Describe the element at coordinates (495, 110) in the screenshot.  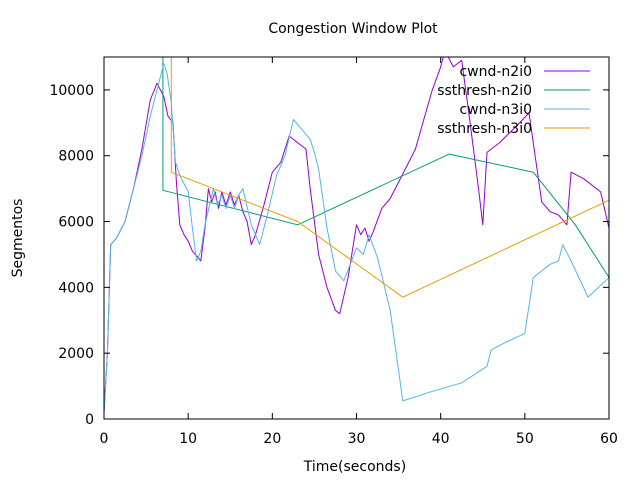
I see `legend-label-cwnd-n3i0: cwnd-n3i0` at that location.